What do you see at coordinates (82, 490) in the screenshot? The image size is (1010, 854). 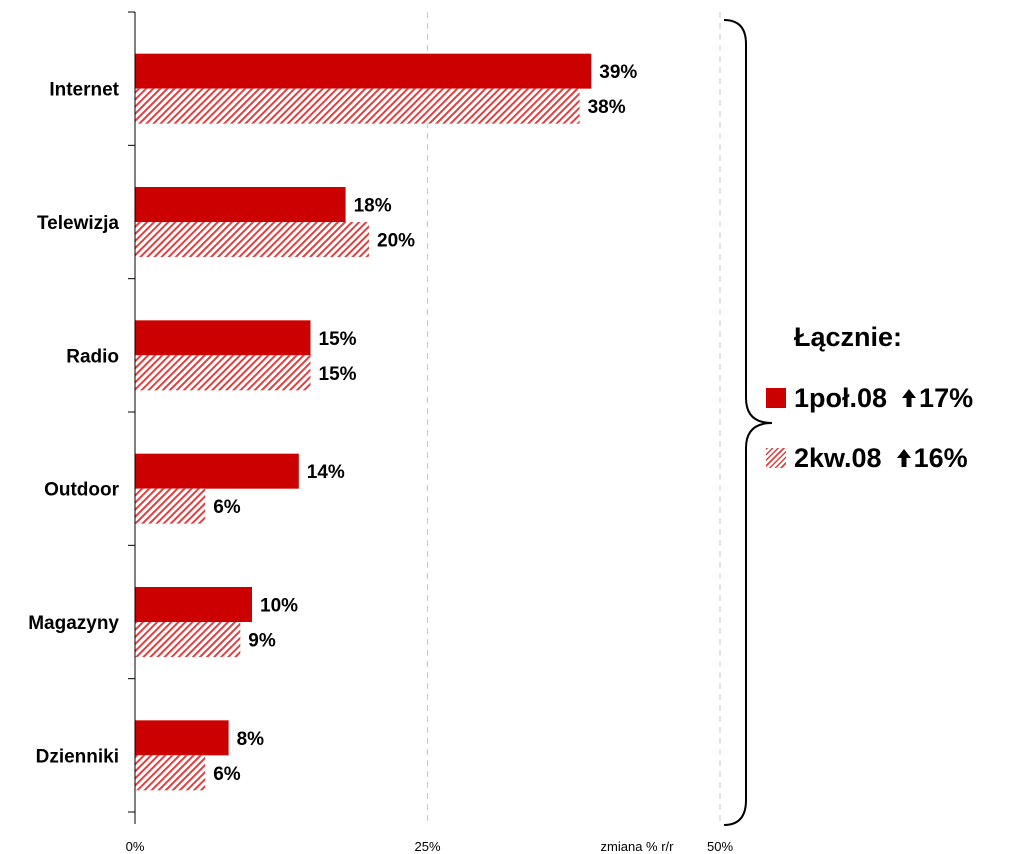 I see `category-label: Outdoor` at bounding box center [82, 490].